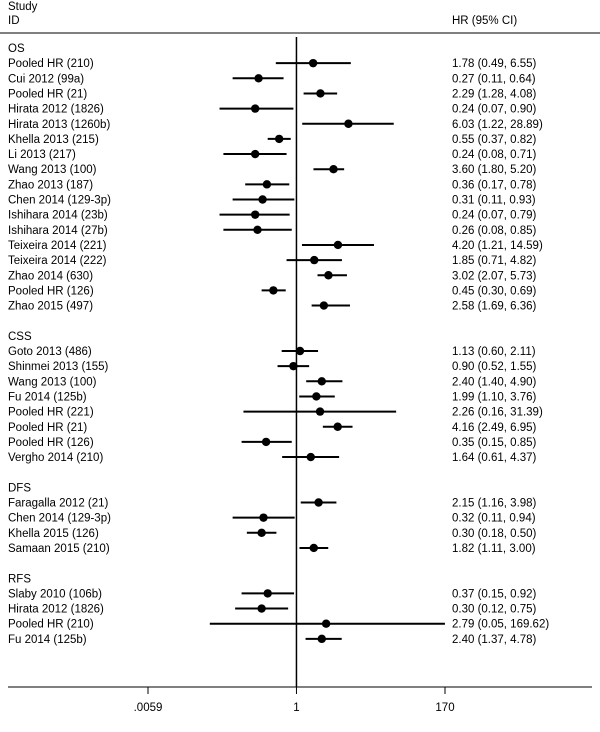 Image resolution: width=600 pixels, height=732 pixels. Describe the element at coordinates (294, 700) in the screenshot. I see `x-axis: .0059 1 170` at that location.